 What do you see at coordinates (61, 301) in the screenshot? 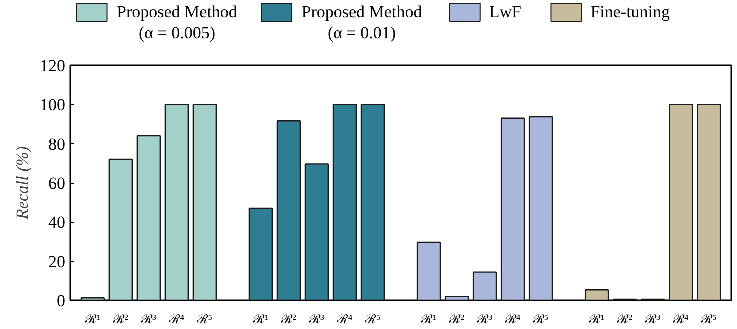
I see `y-tick-label: 0` at bounding box center [61, 301].